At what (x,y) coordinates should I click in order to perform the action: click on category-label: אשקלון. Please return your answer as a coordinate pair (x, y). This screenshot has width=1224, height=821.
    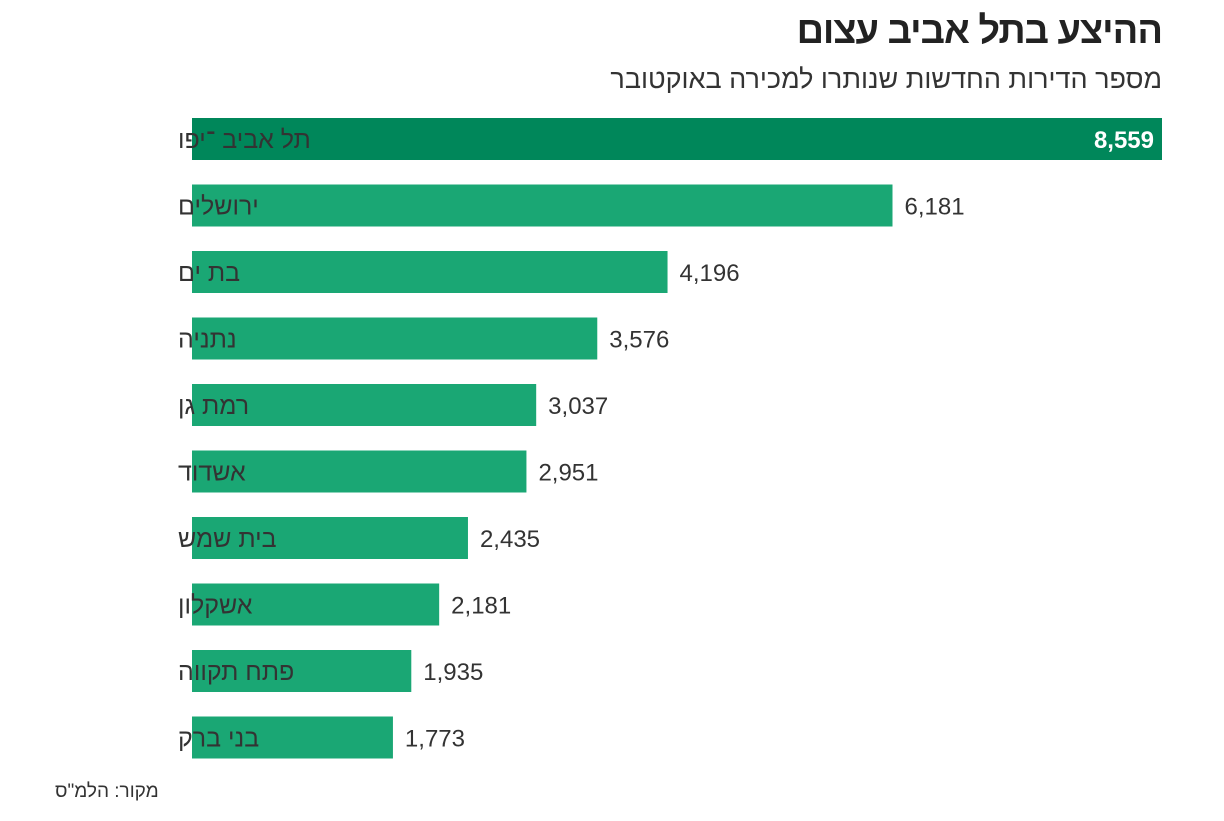
    Looking at the image, I should click on (215, 606).